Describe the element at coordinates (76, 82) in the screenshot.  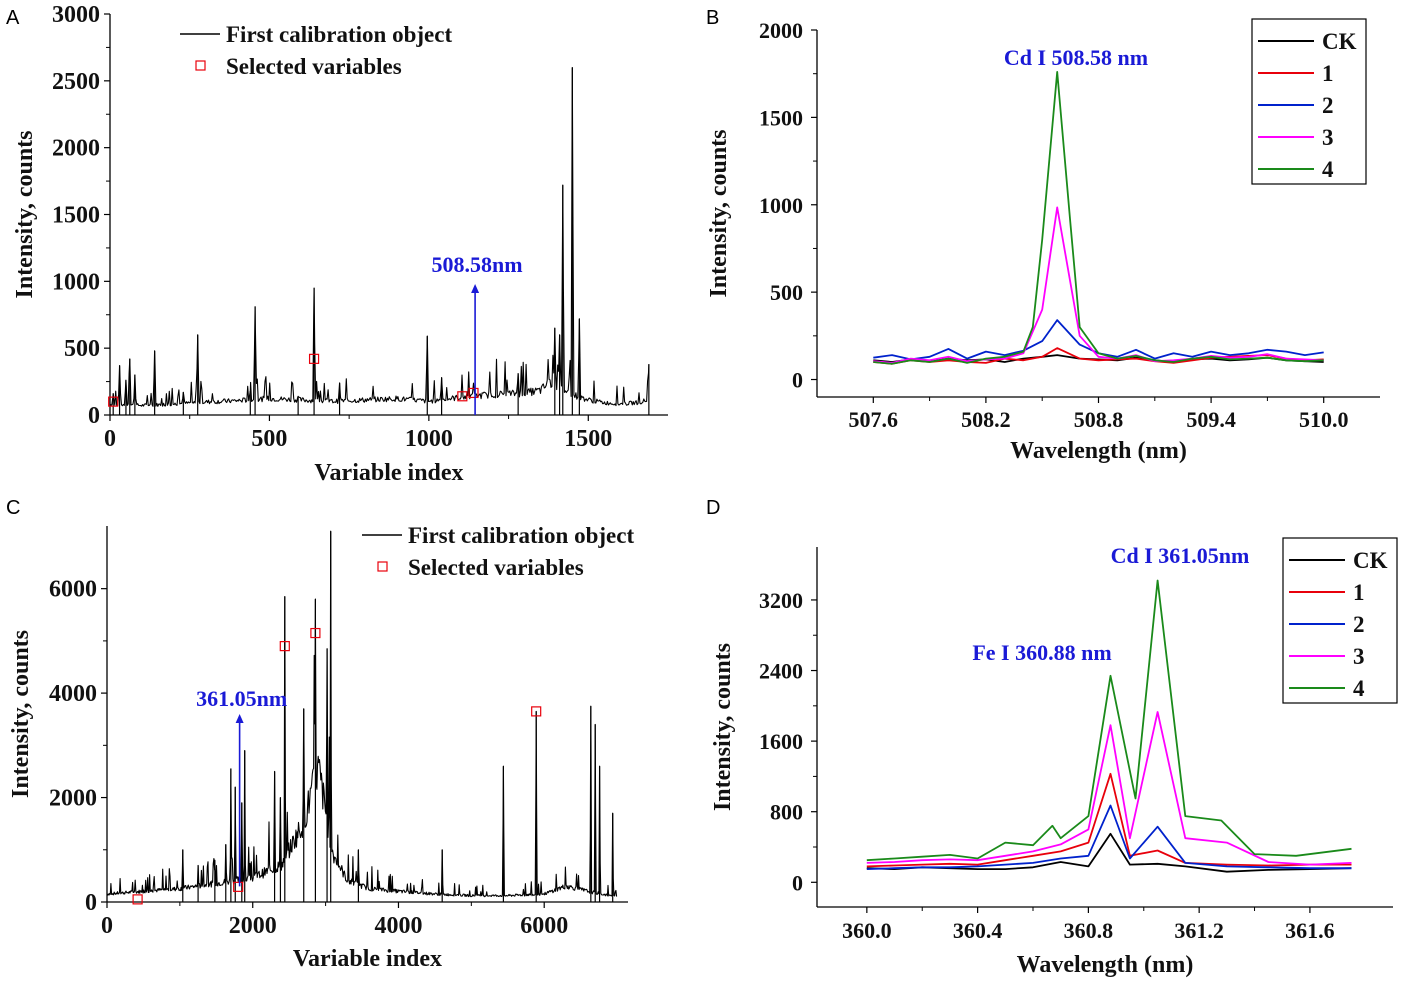
I see `y-tick-label: 2500` at that location.